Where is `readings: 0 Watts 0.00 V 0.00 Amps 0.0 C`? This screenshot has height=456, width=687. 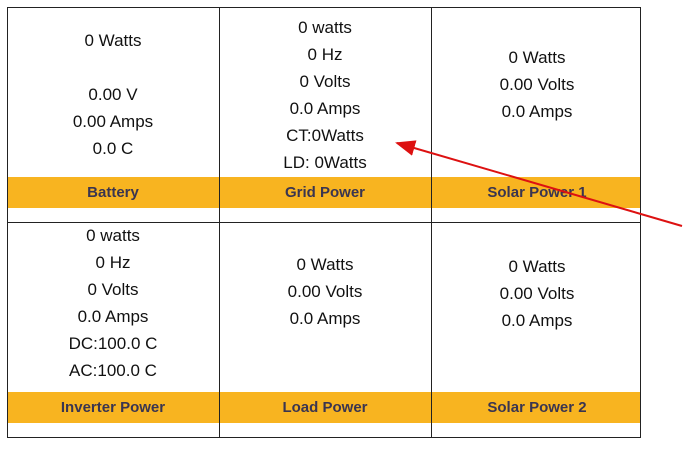
readings: 0 Watts 0.00 V 0.00 Amps 0.0 C is located at coordinates (113, 94).